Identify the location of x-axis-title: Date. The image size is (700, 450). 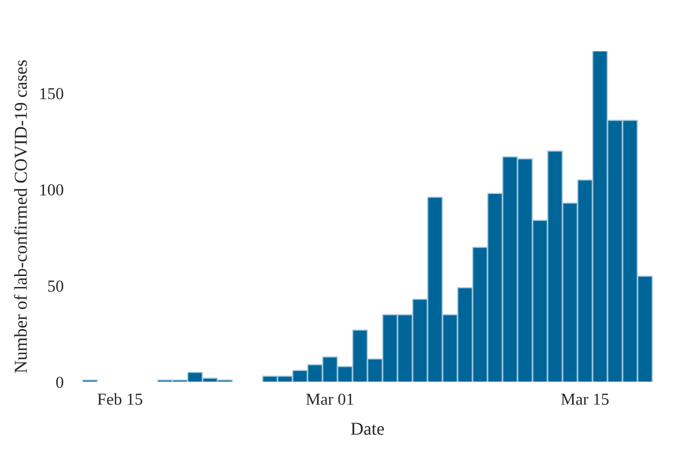
(367, 428).